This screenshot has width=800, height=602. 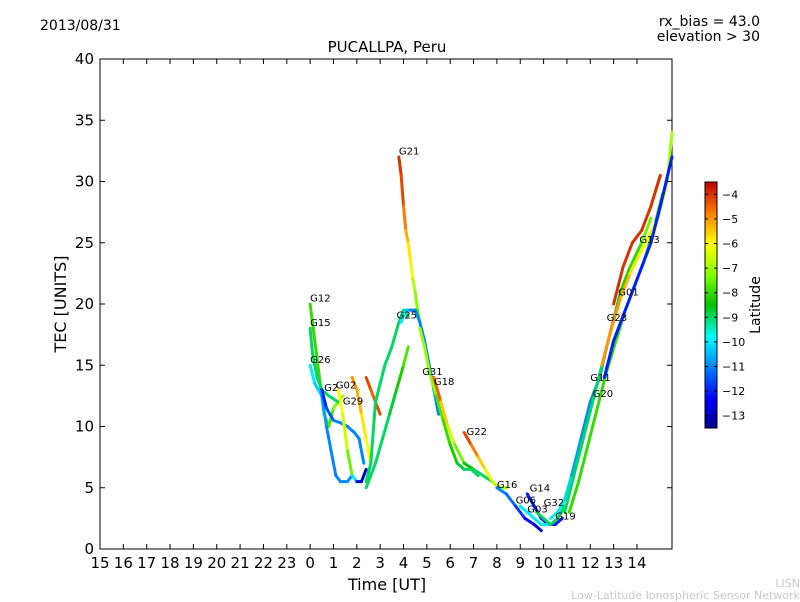 What do you see at coordinates (730, 194) in the screenshot?
I see `colorbar-tick-label: −4` at bounding box center [730, 194].